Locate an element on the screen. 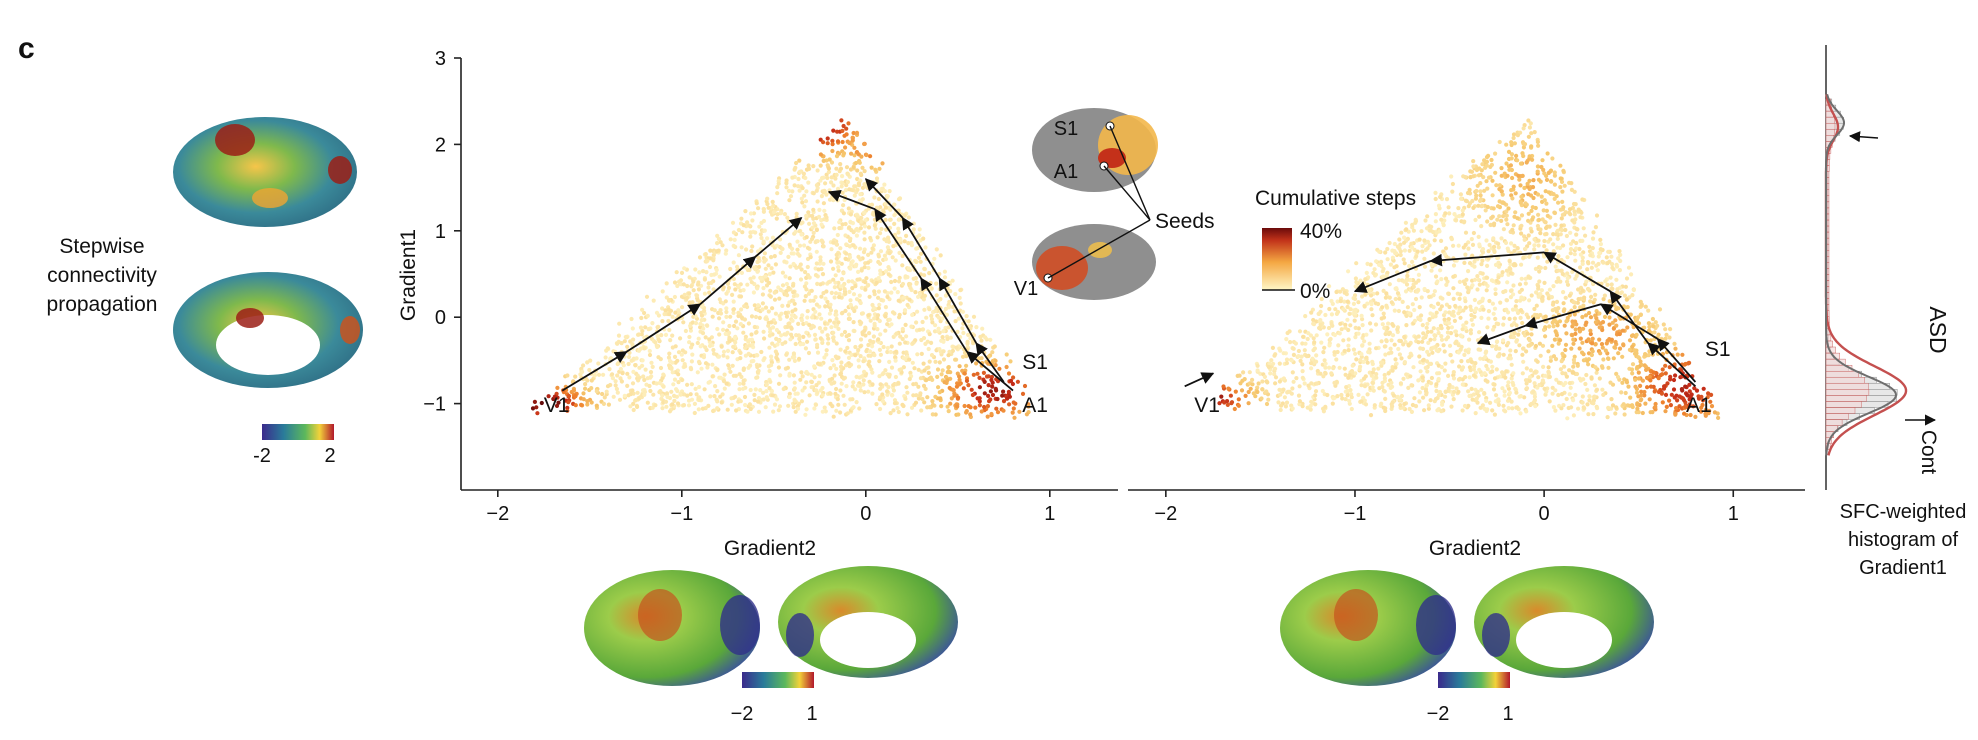  x-axis-ticks: −2 −1 0 1 −2 −1 0 1 is located at coordinates (1112, 507).